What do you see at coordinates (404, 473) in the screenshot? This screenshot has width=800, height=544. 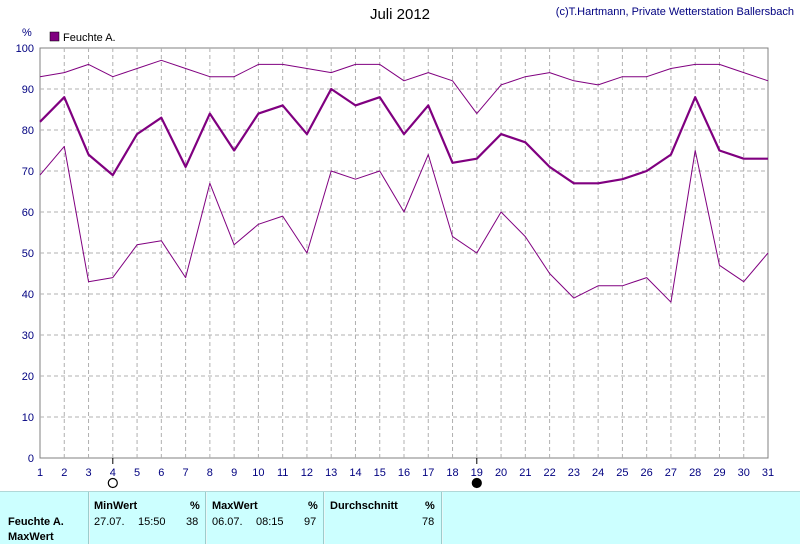 I see `x-tick-label: 16` at bounding box center [404, 473].